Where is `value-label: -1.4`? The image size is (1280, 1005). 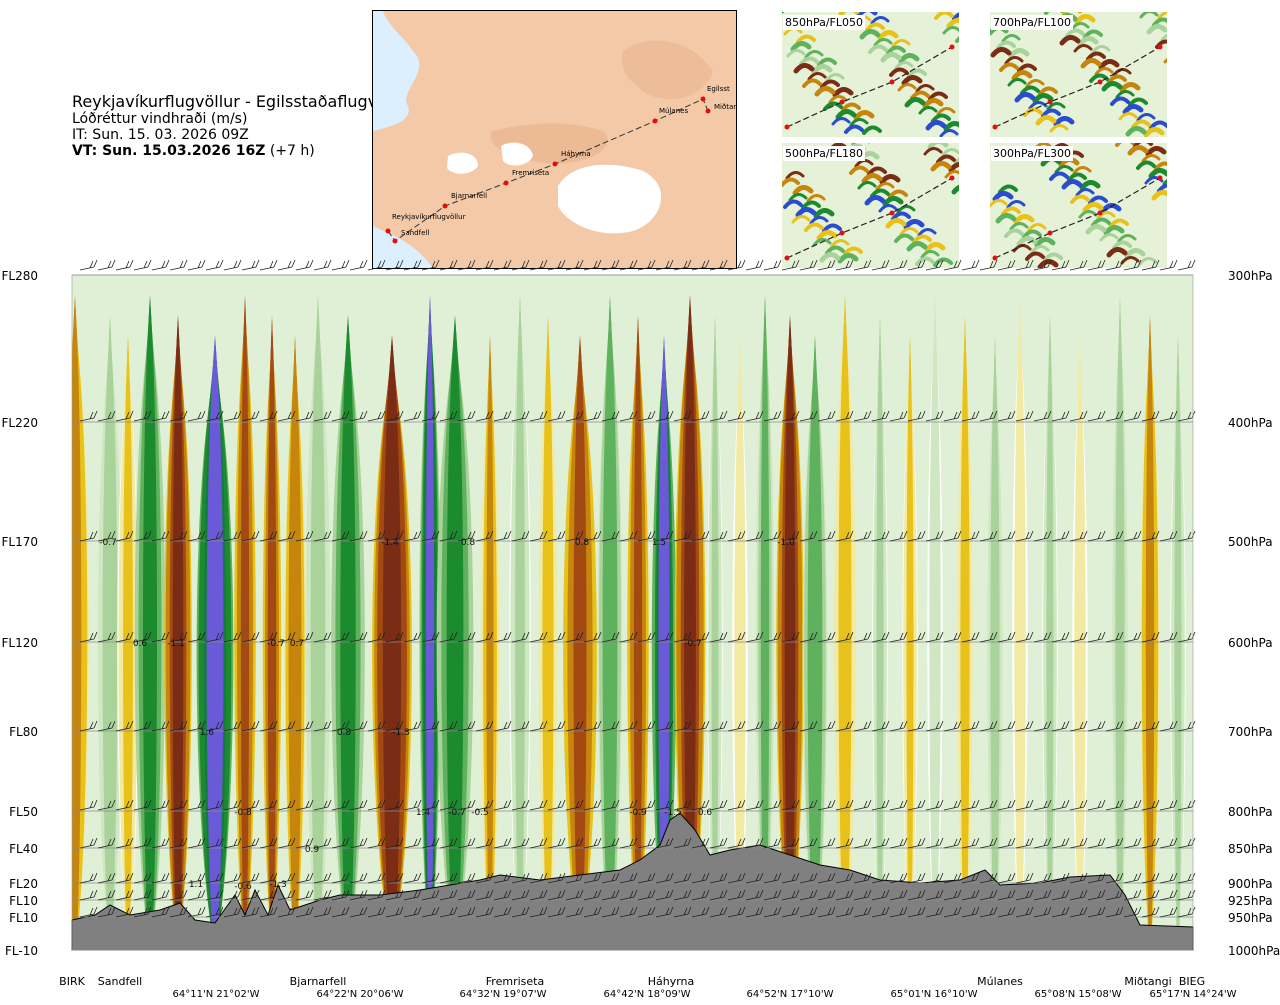
value-label: -1.4 is located at coordinates (390, 543).